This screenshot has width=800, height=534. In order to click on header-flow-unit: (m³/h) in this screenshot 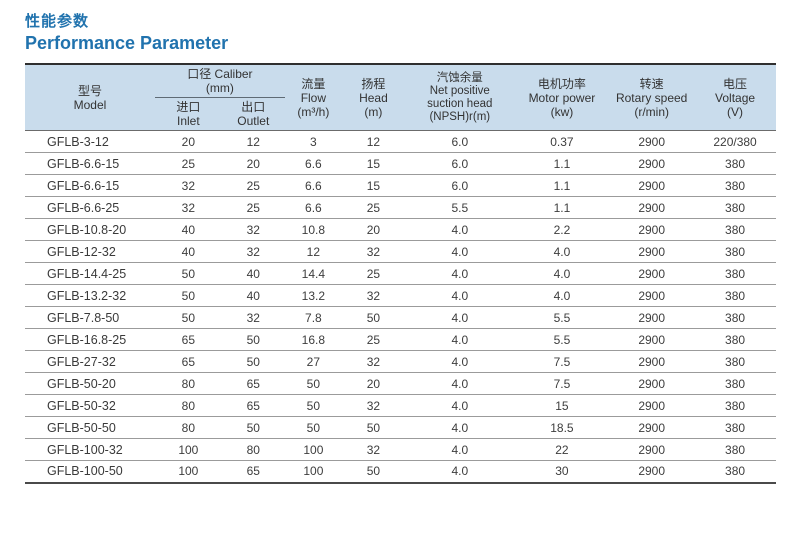, I will do `click(313, 111)`.